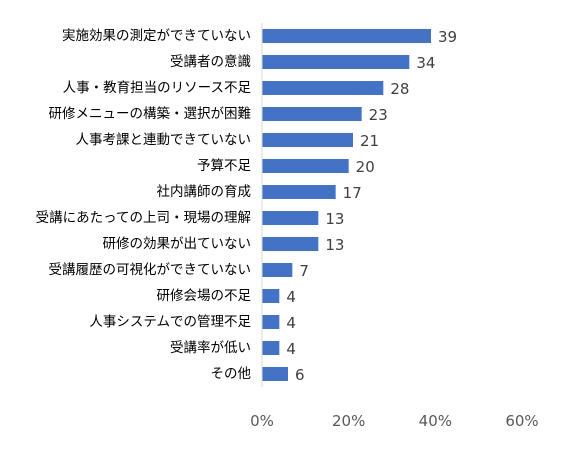 This screenshot has height=455, width=567. Describe the element at coordinates (210, 347) in the screenshot. I see `category-label: 受講率が低い` at that location.